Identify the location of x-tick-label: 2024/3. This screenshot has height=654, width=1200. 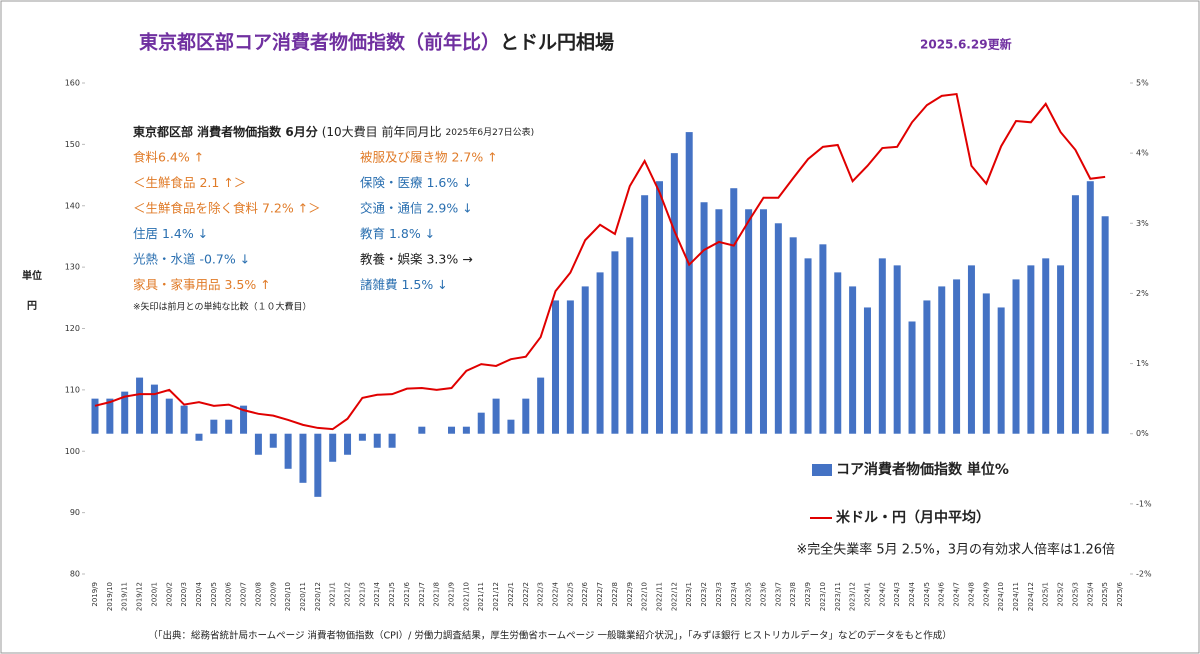
(897, 594).